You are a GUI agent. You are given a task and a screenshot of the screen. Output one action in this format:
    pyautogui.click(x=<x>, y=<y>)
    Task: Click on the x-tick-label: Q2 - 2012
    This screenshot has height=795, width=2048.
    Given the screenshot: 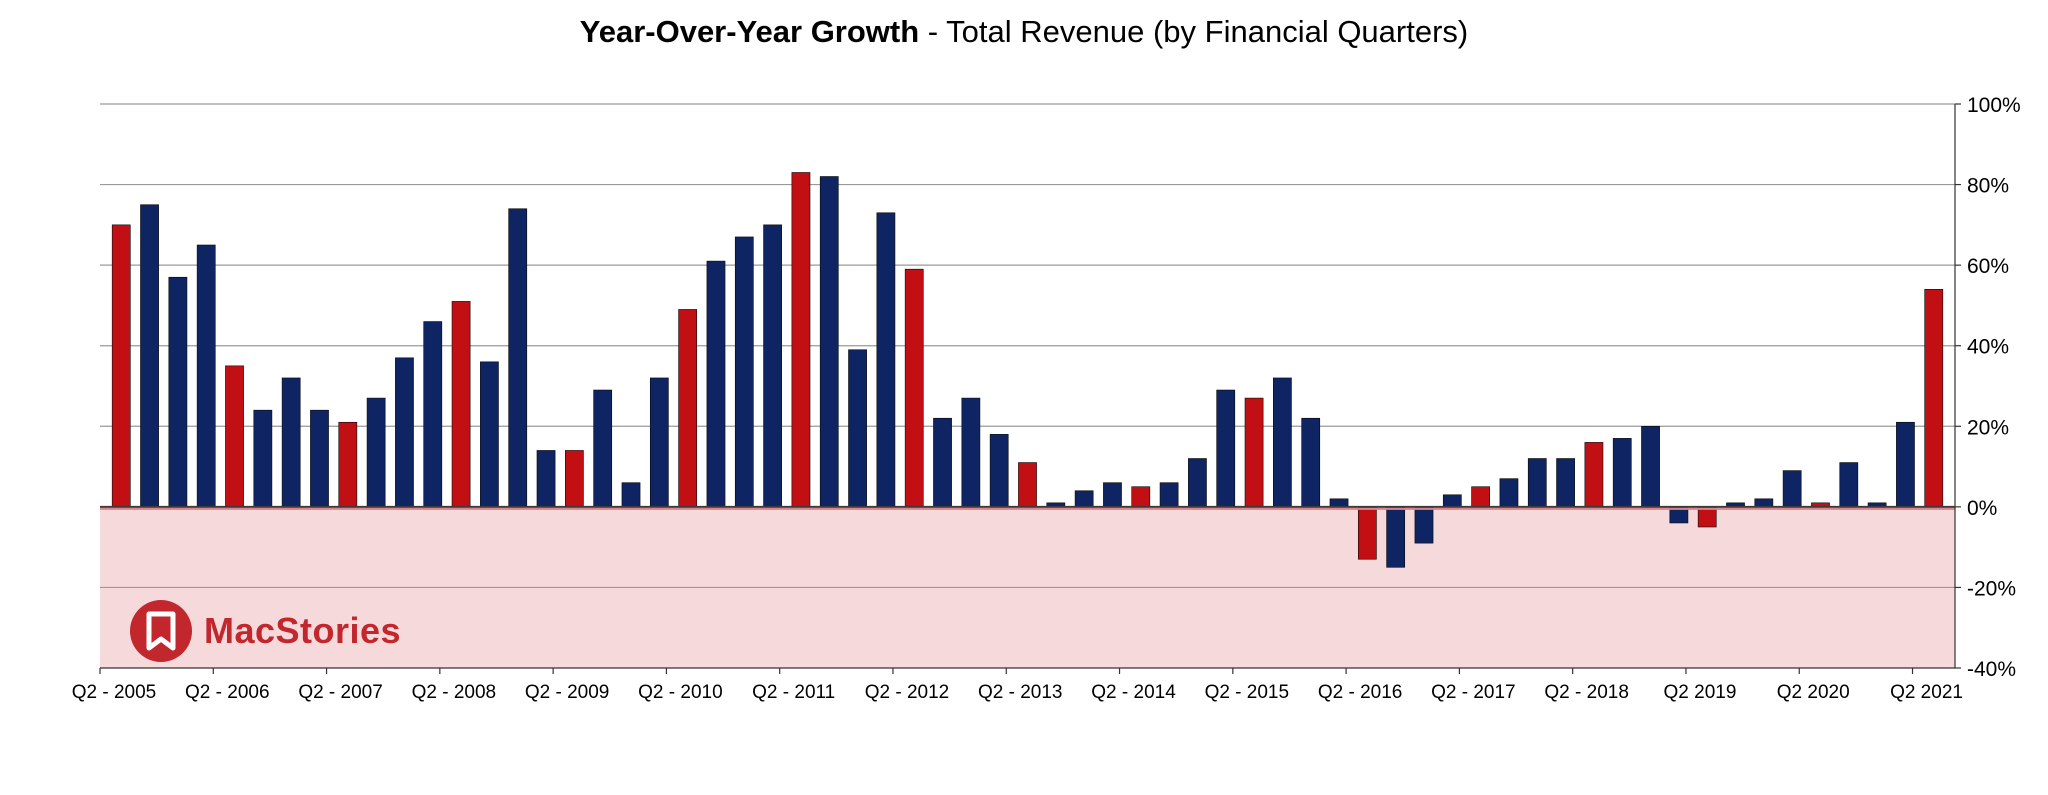 What is the action you would take?
    pyautogui.click(x=907, y=692)
    